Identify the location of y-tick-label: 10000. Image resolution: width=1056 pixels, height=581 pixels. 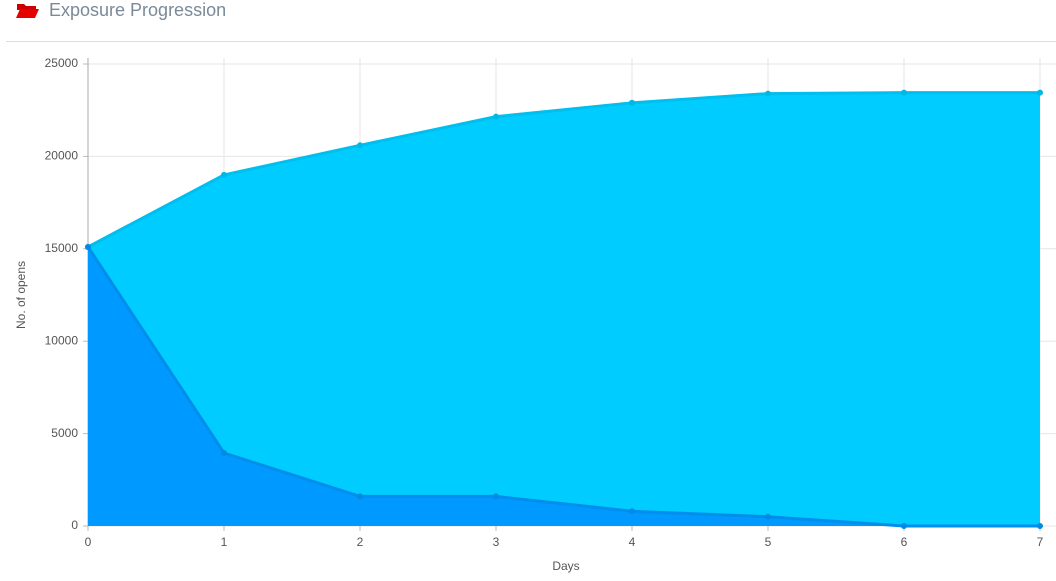
(62, 340).